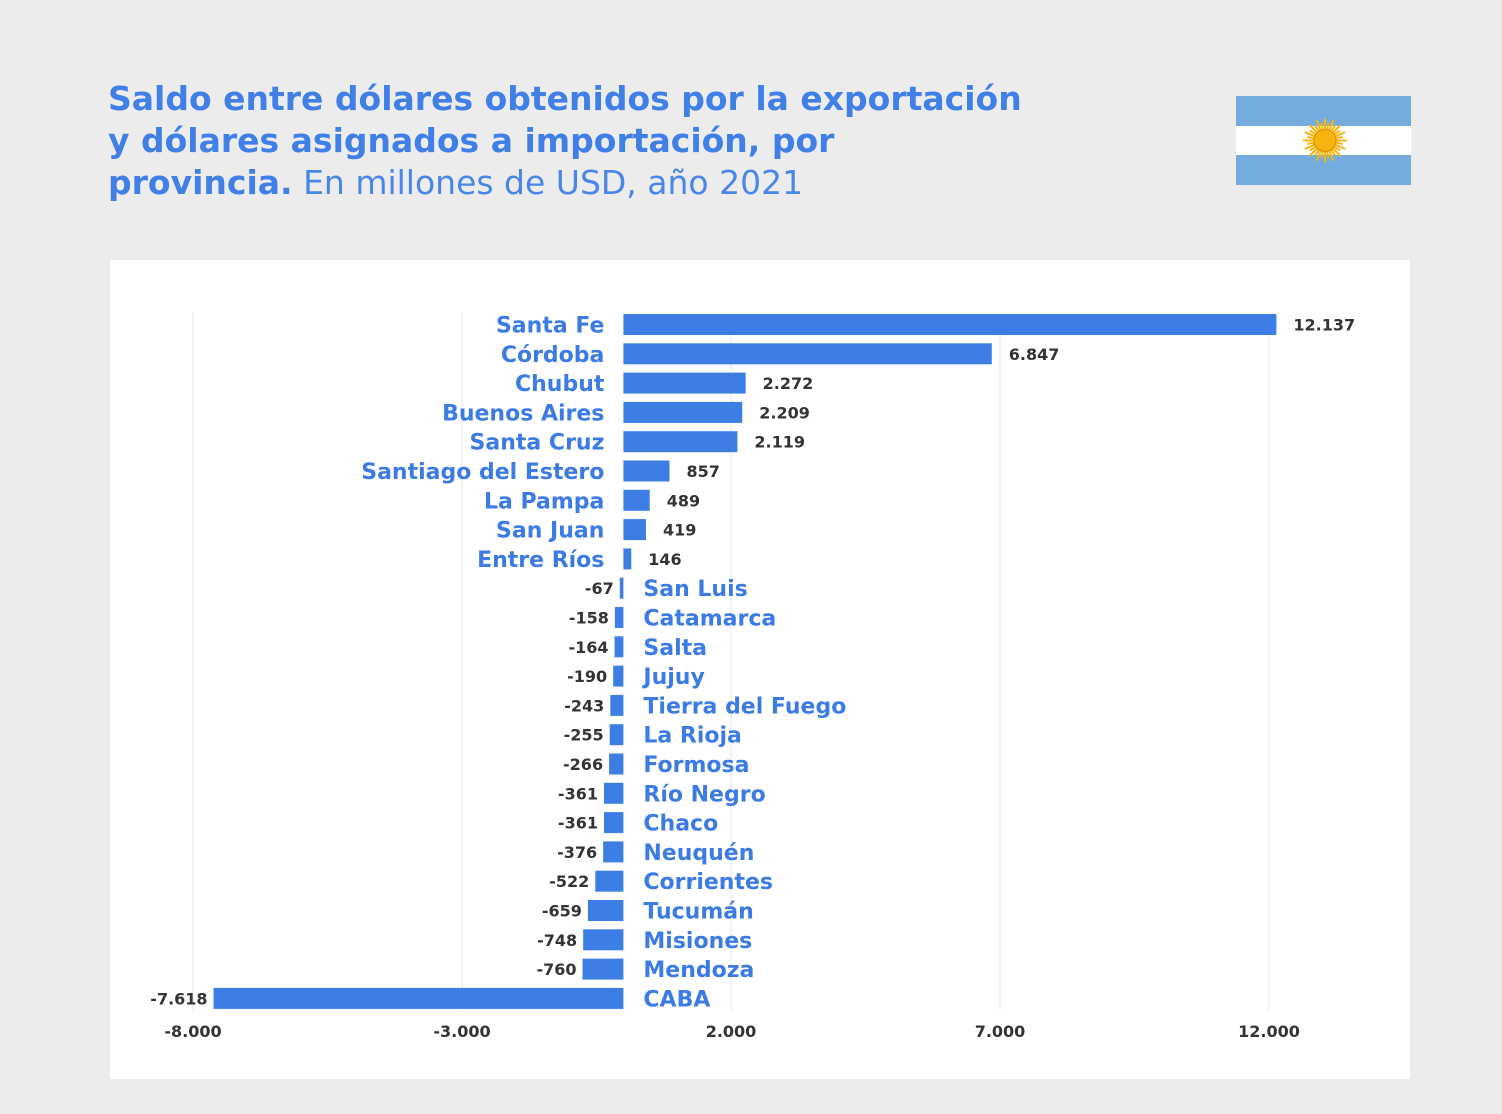 The height and width of the screenshot is (1114, 1502). Describe the element at coordinates (784, 412) in the screenshot. I see `data-label: 2.209` at that location.